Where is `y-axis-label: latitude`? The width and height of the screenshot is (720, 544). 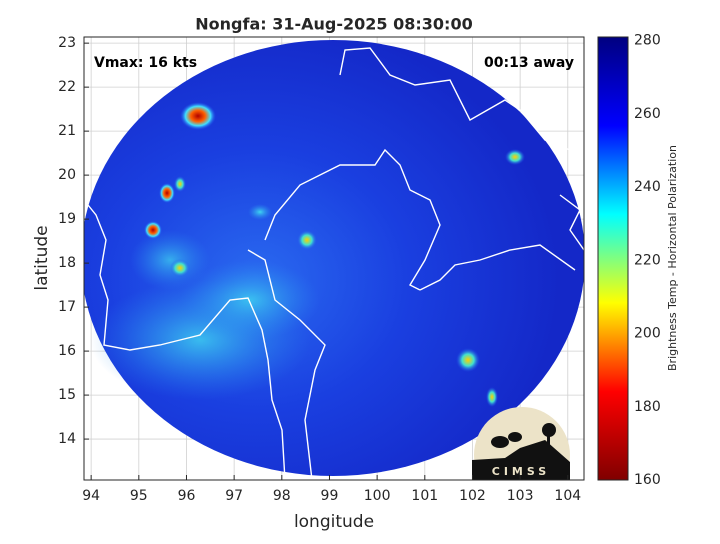
y-axis-label: latitude is located at coordinates (42, 257).